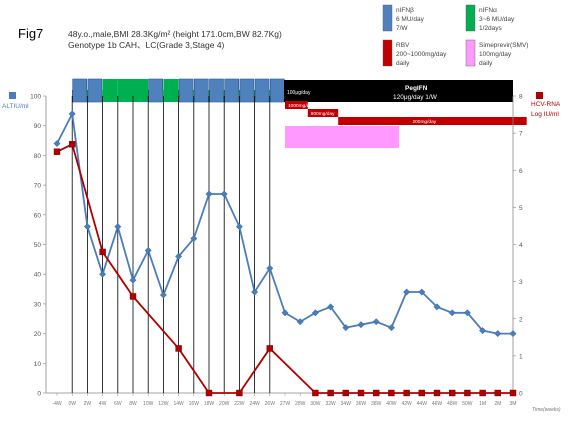 Image resolution: width=574 pixels, height=434 pixels. Describe the element at coordinates (521, 394) in the screenshot. I see `y-right-tick-label: 0` at that location.